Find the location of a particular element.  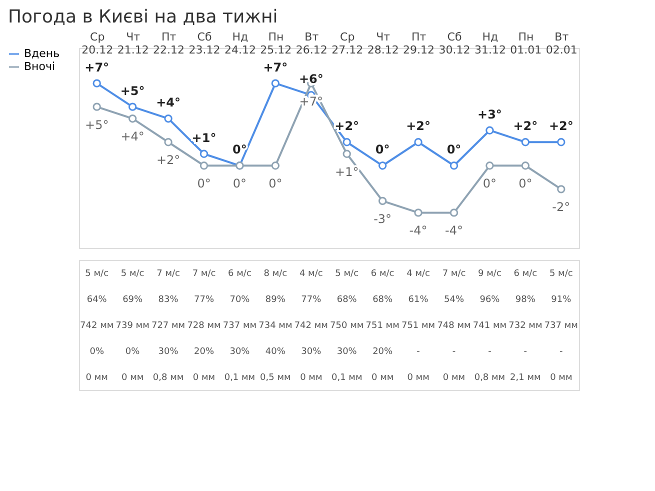

text: 8 м/с is located at coordinates (276, 274).